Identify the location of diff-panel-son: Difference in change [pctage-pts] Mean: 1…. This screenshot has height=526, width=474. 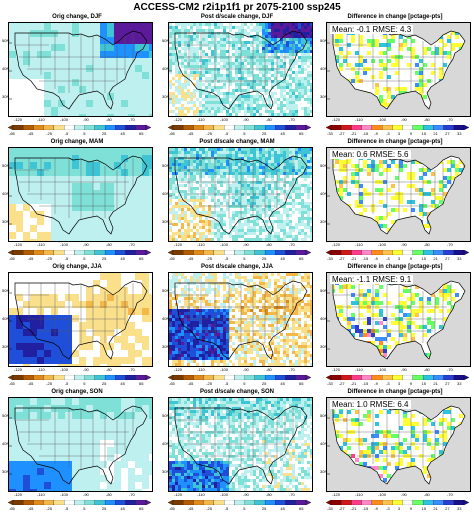
(395, 450).